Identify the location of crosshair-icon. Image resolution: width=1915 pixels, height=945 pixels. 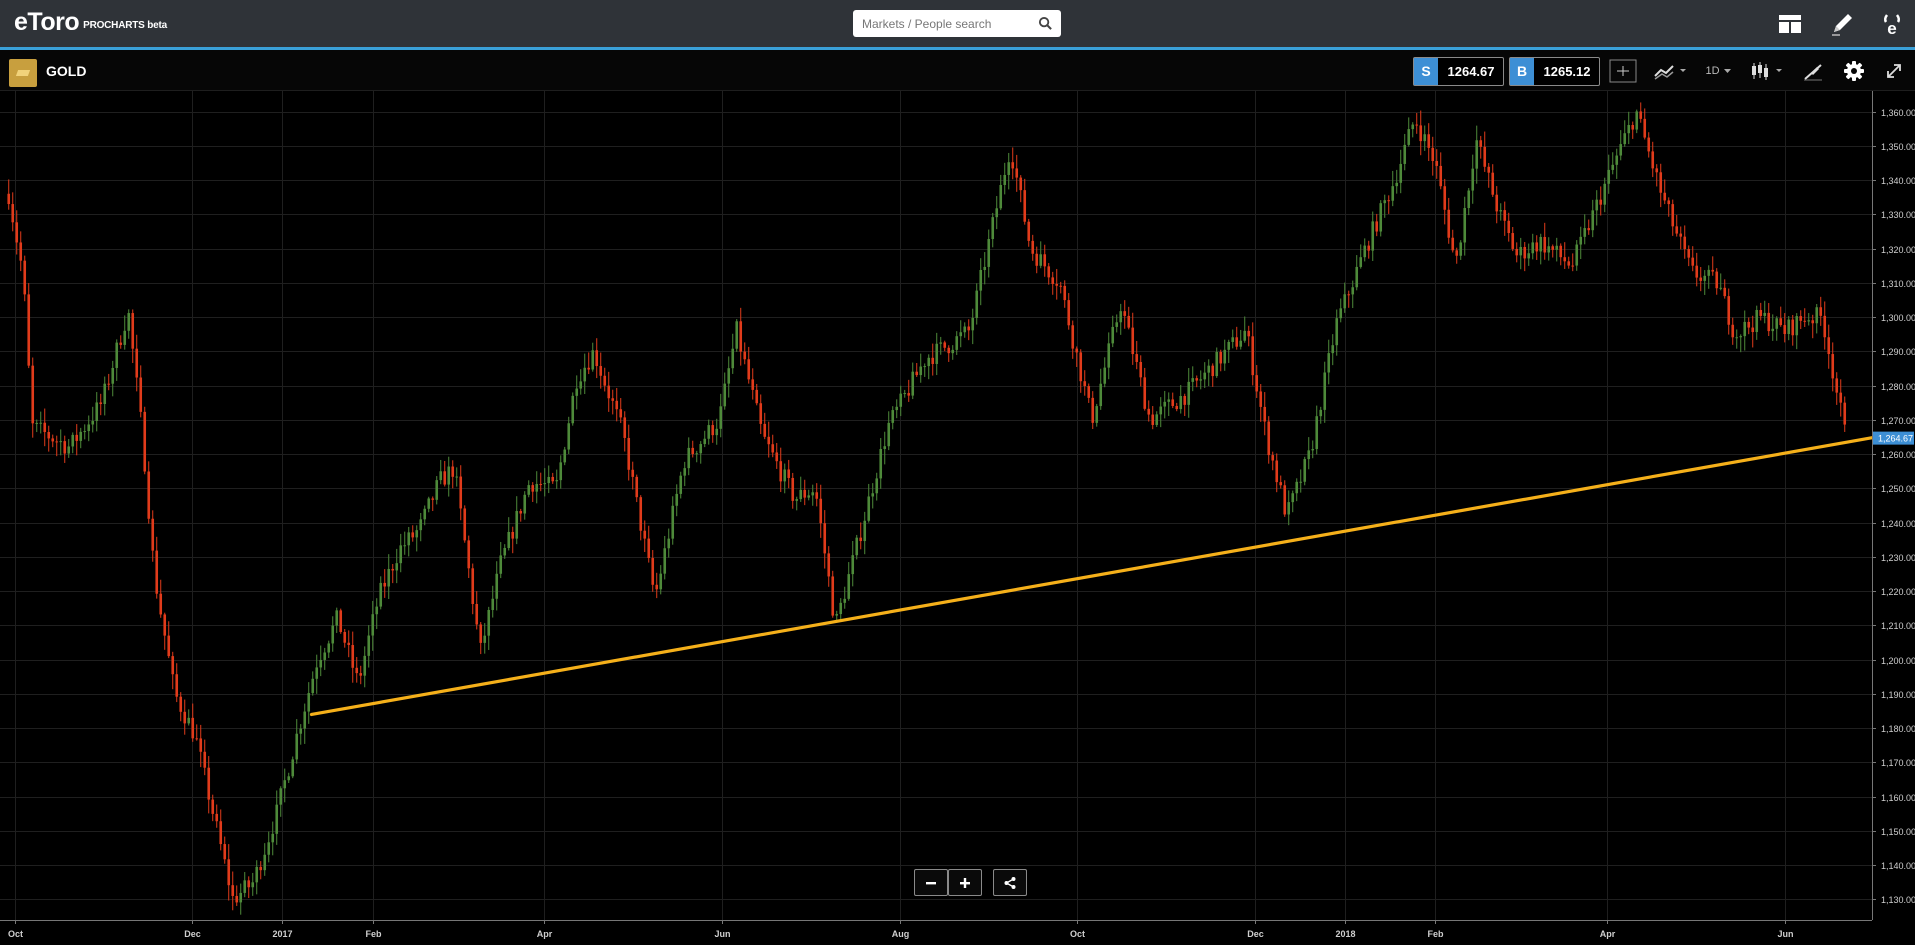
(1623, 71).